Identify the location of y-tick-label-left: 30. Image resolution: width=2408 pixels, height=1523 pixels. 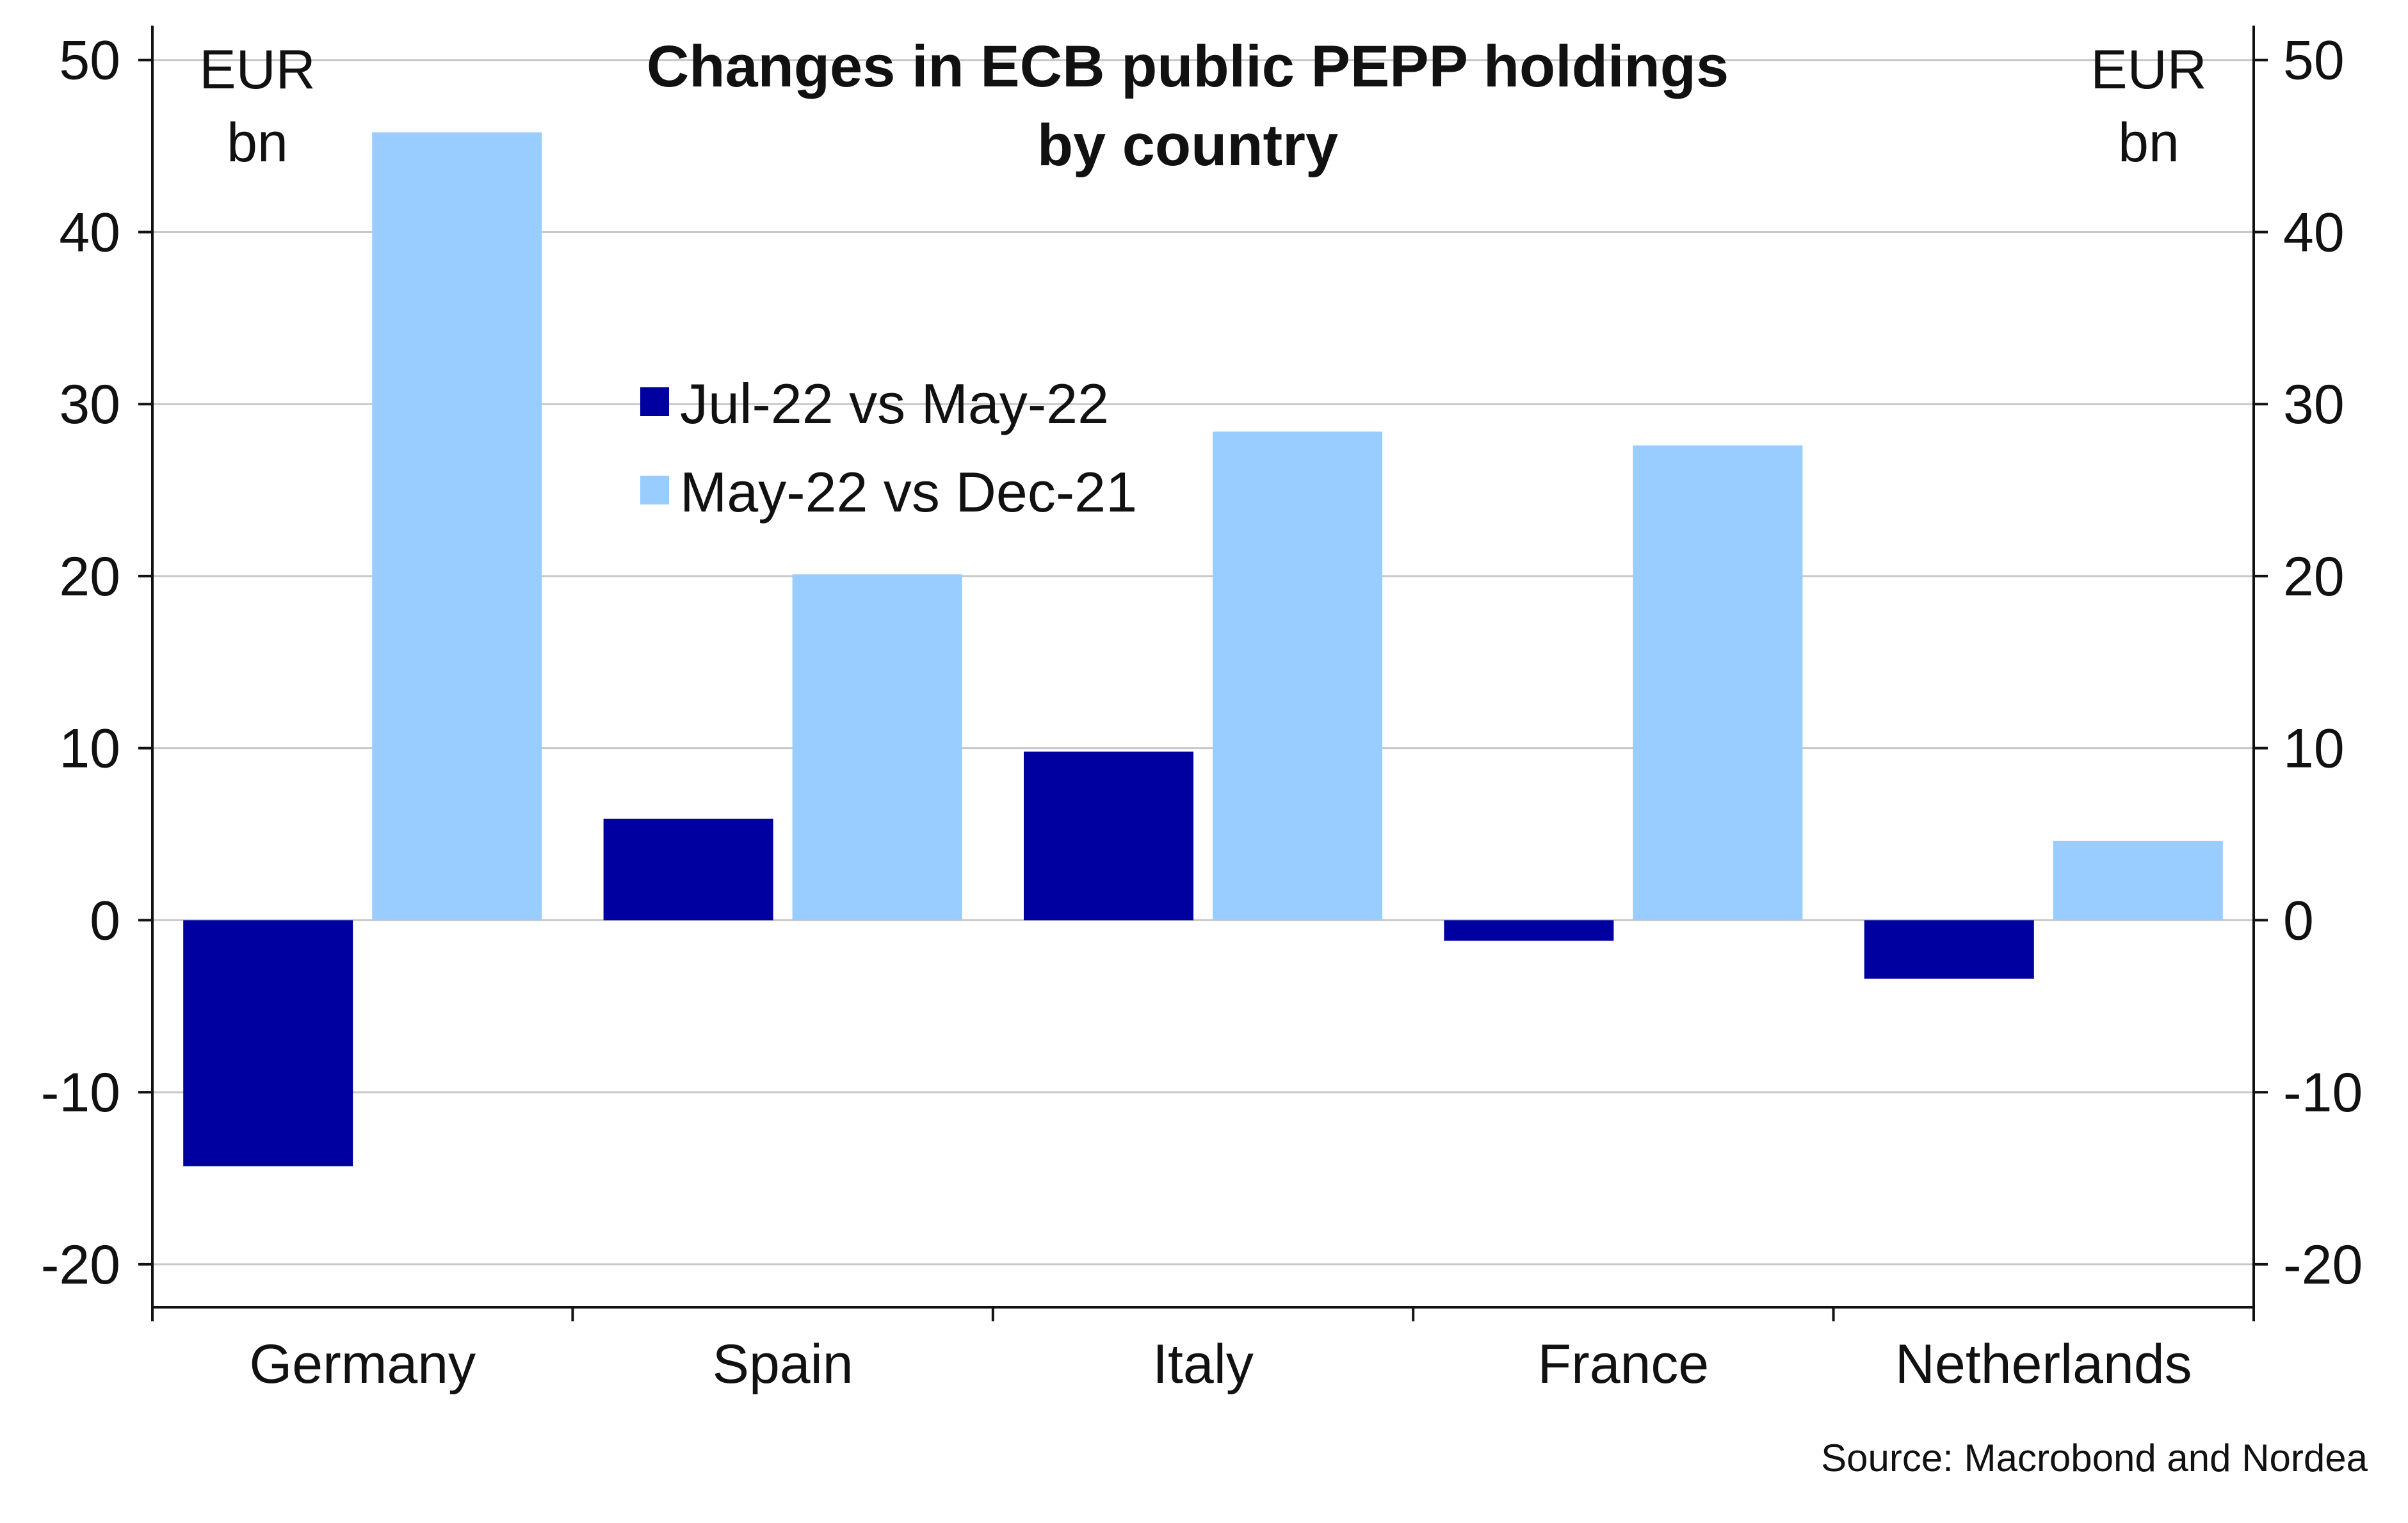
(90, 404).